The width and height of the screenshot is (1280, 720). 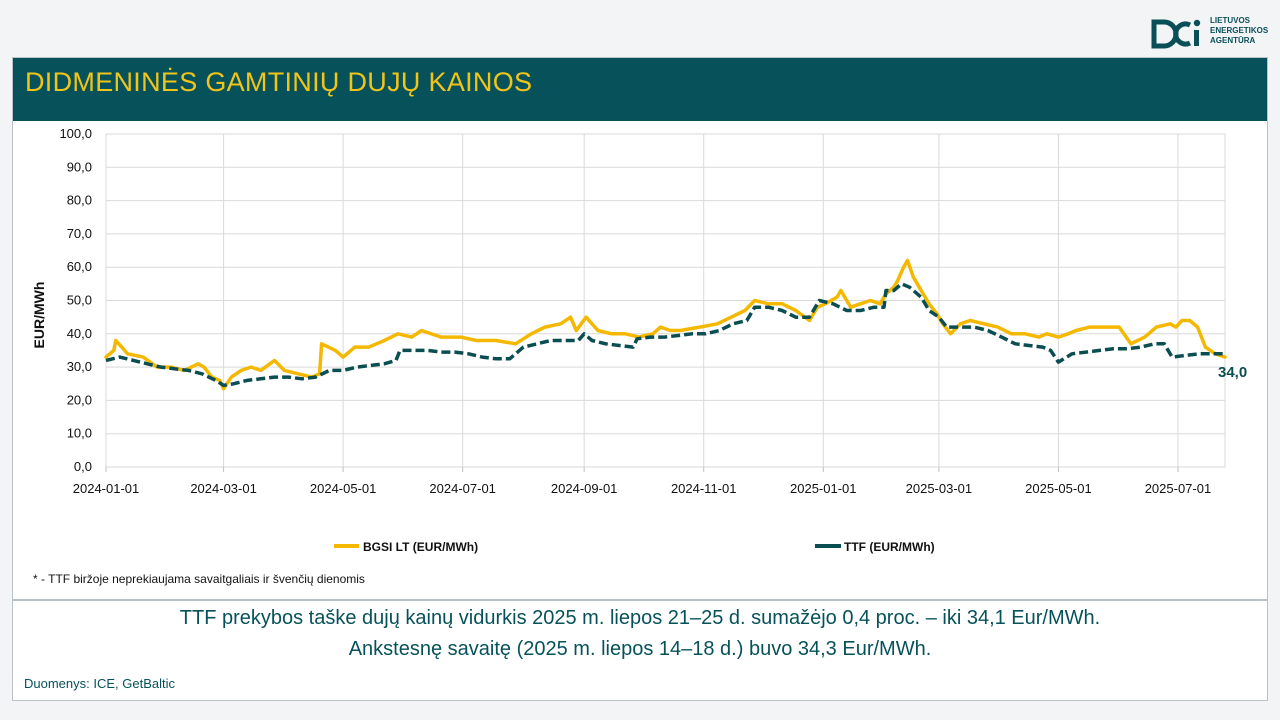 What do you see at coordinates (343, 488) in the screenshot?
I see `x-tick-label: 2024-05-01` at bounding box center [343, 488].